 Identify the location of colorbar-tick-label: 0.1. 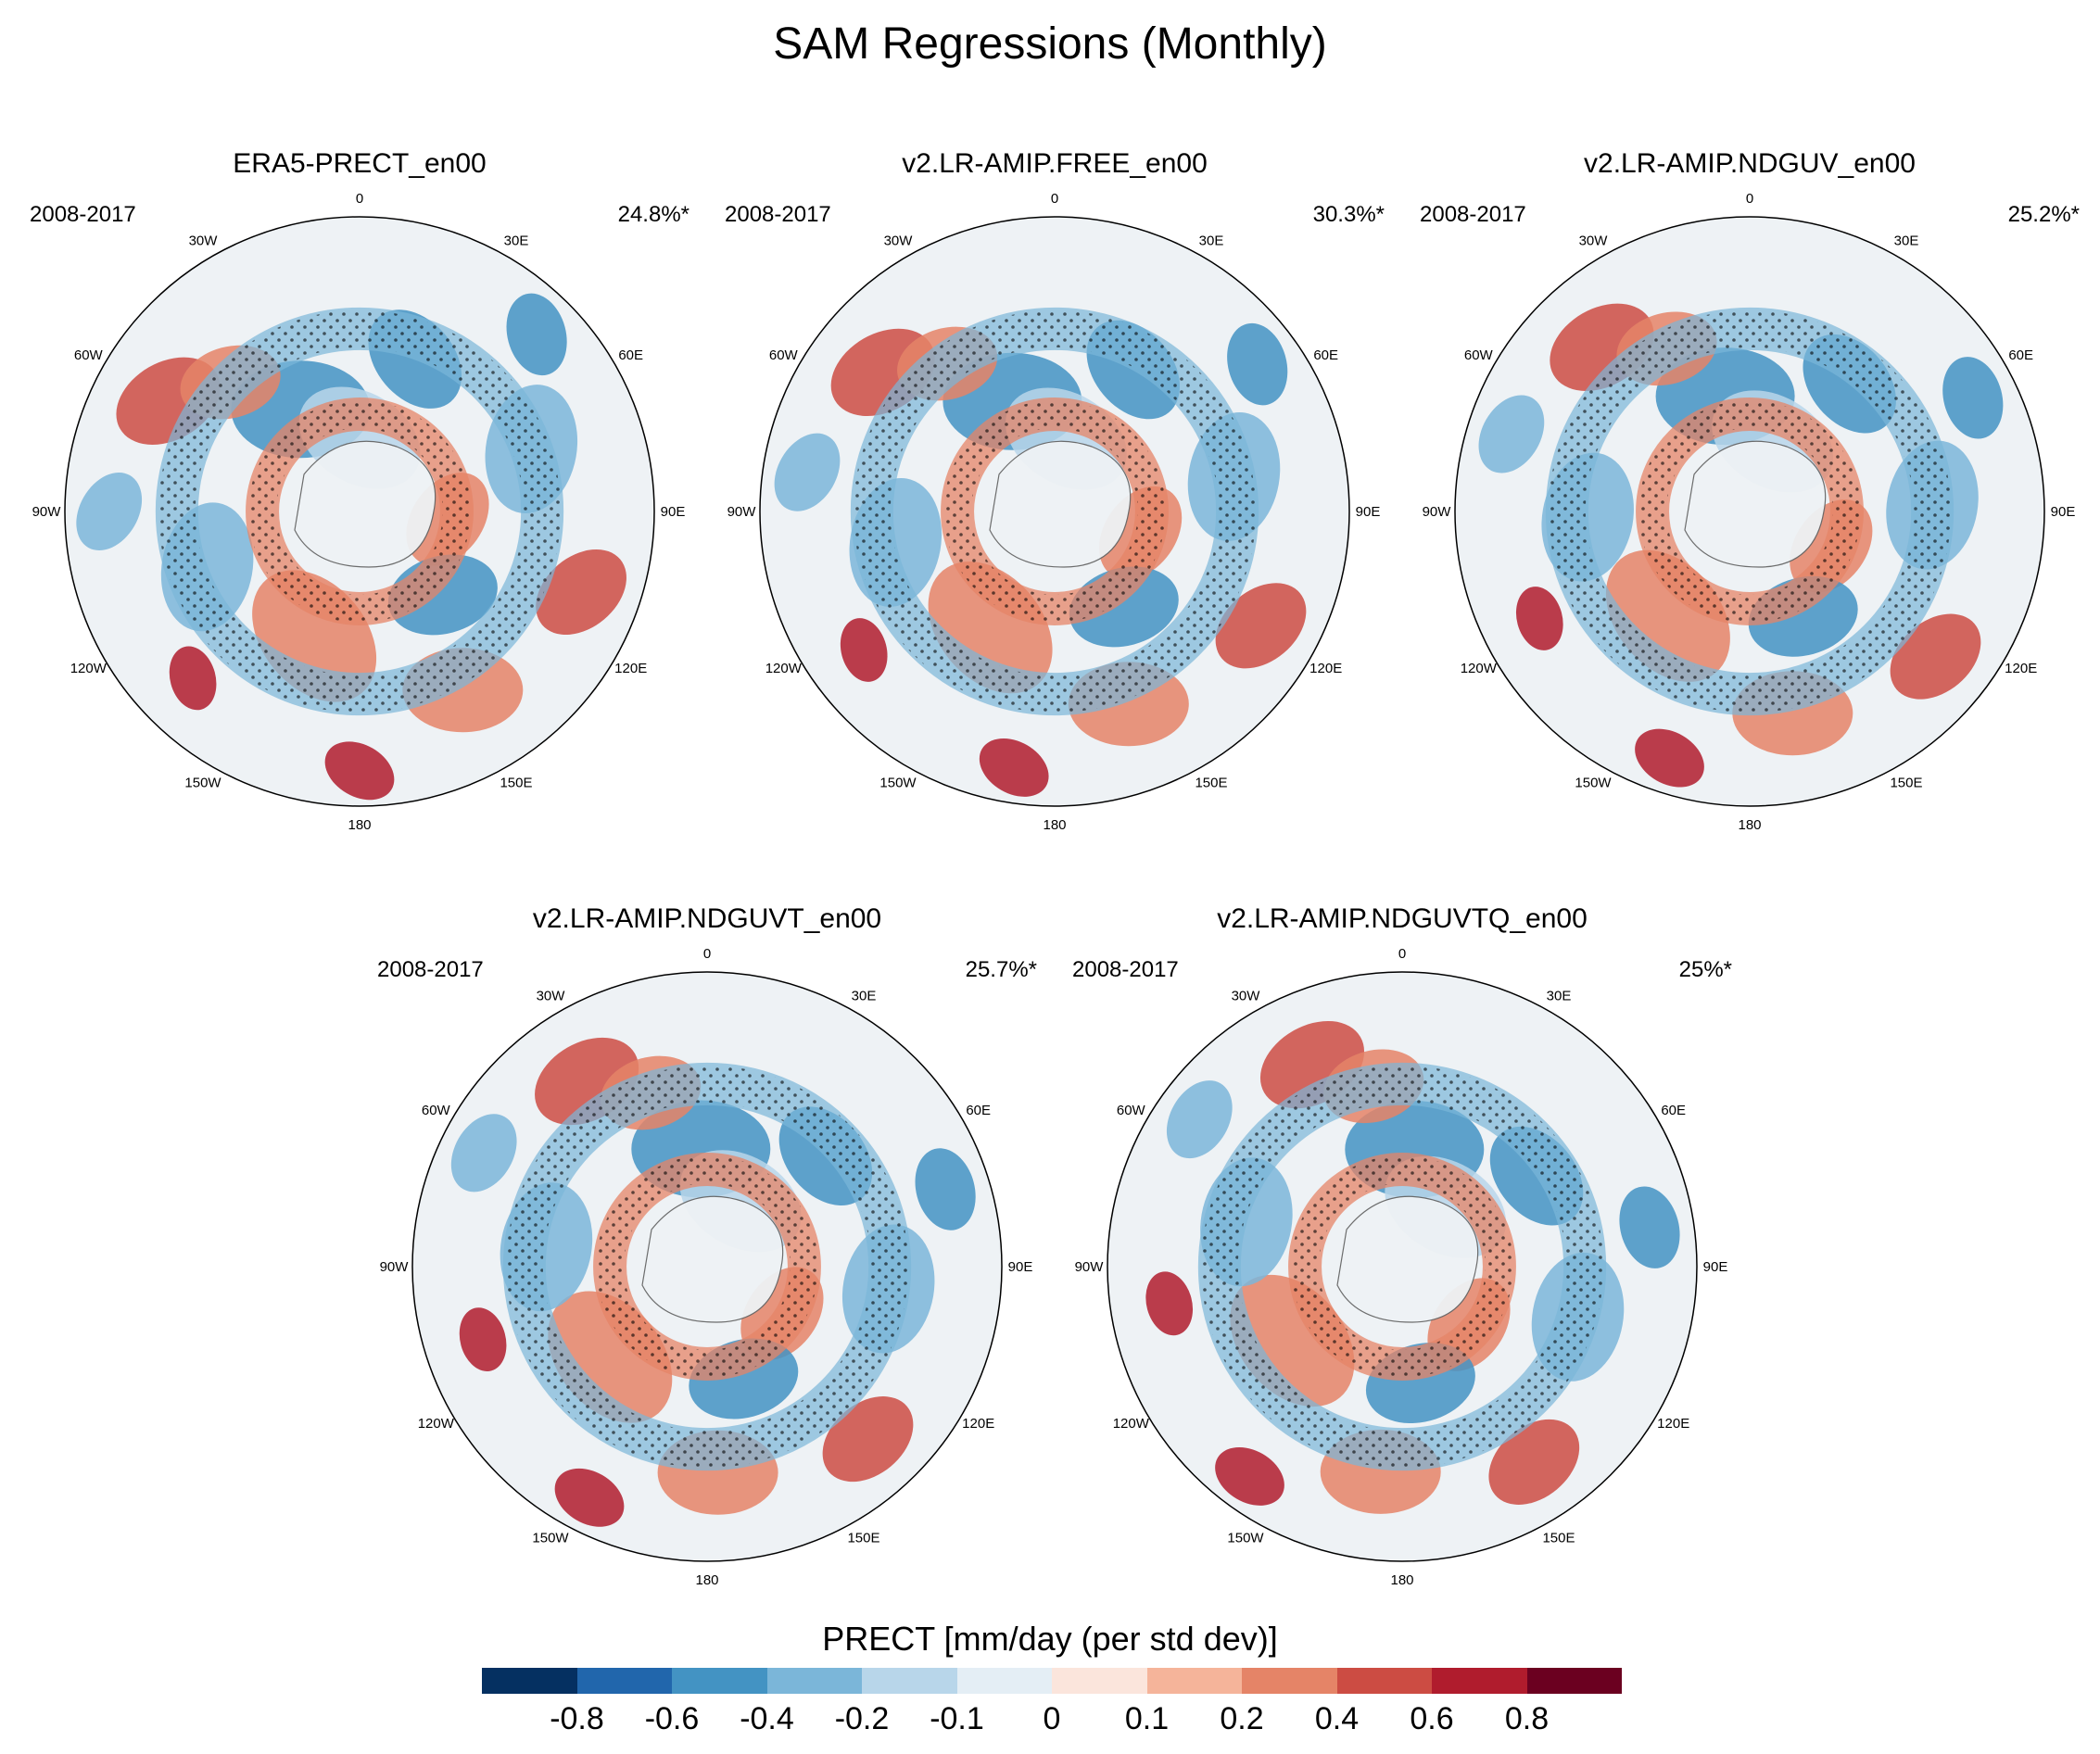
(1147, 1718).